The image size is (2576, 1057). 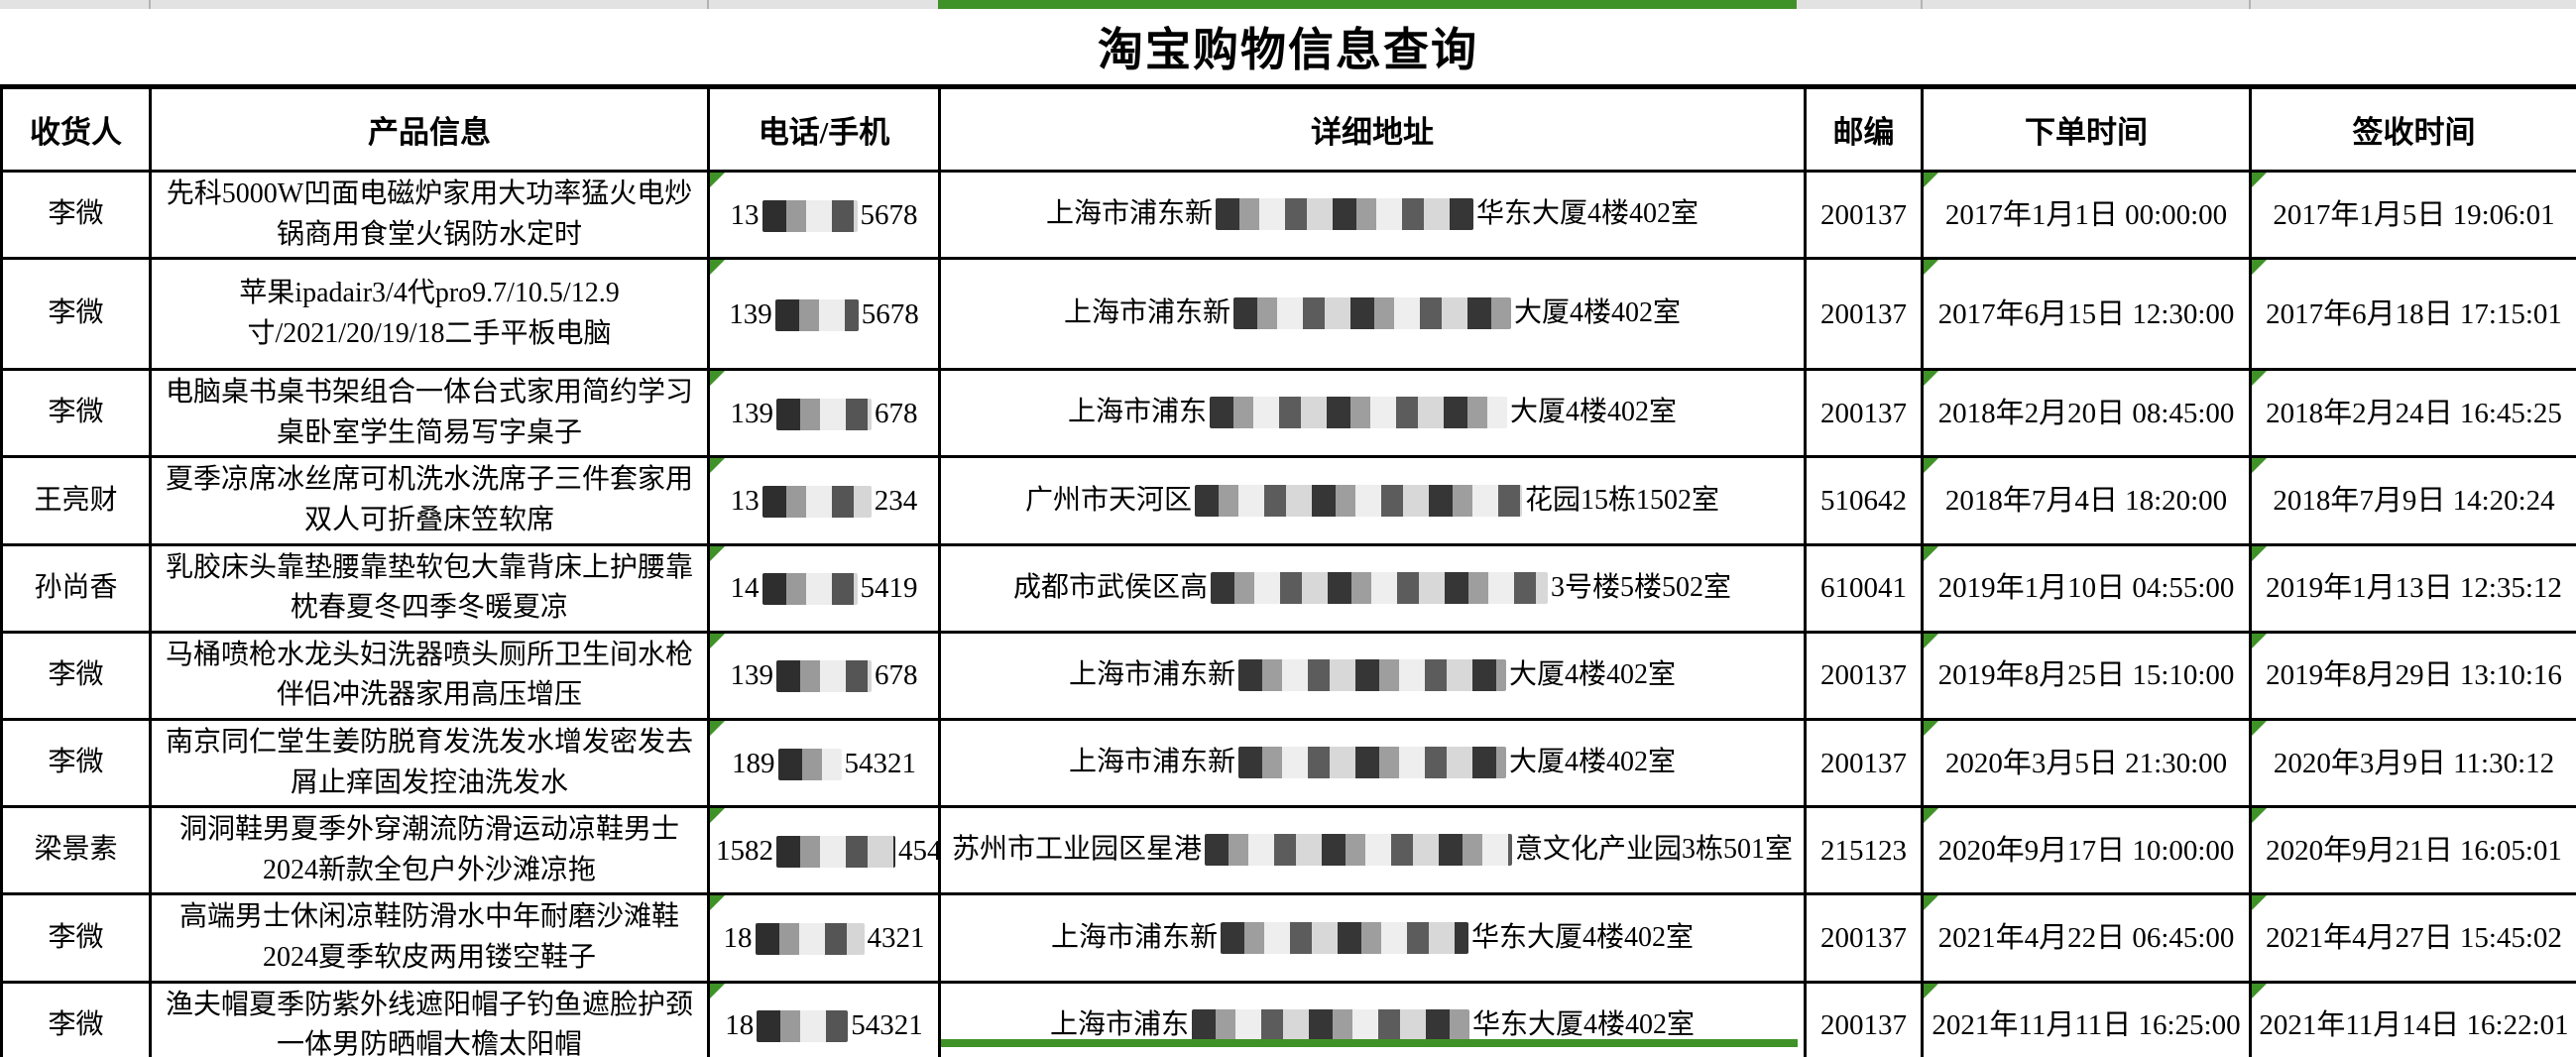 What do you see at coordinates (2086, 588) in the screenshot?
I see `cell-order-time: 2019年1月10日 04:55:00` at bounding box center [2086, 588].